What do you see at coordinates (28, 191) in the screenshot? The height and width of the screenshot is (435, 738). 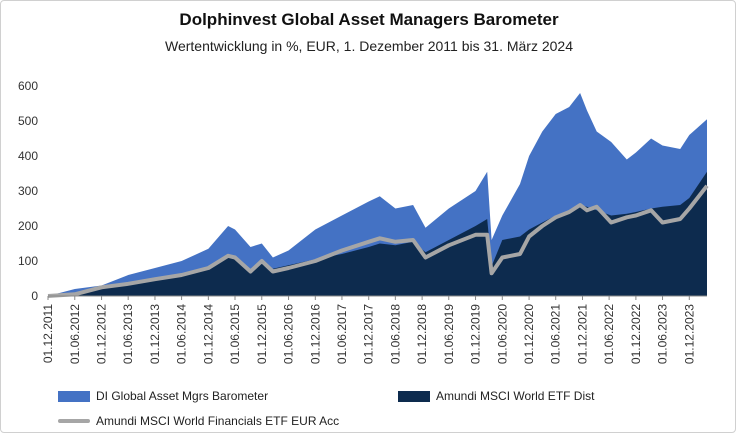 I see `y-tick-label: 300` at bounding box center [28, 191].